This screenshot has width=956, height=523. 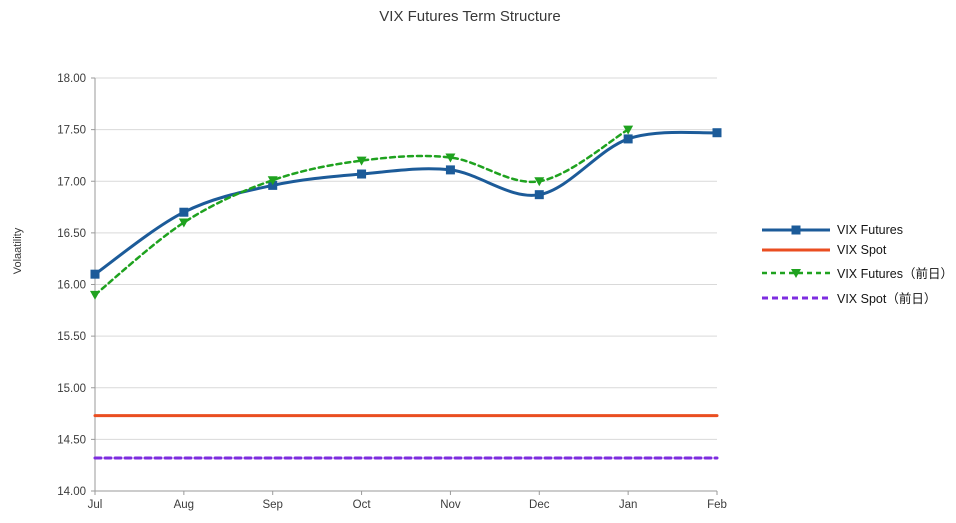 What do you see at coordinates (71, 492) in the screenshot?
I see `y-tick-label: 14.00` at bounding box center [71, 492].